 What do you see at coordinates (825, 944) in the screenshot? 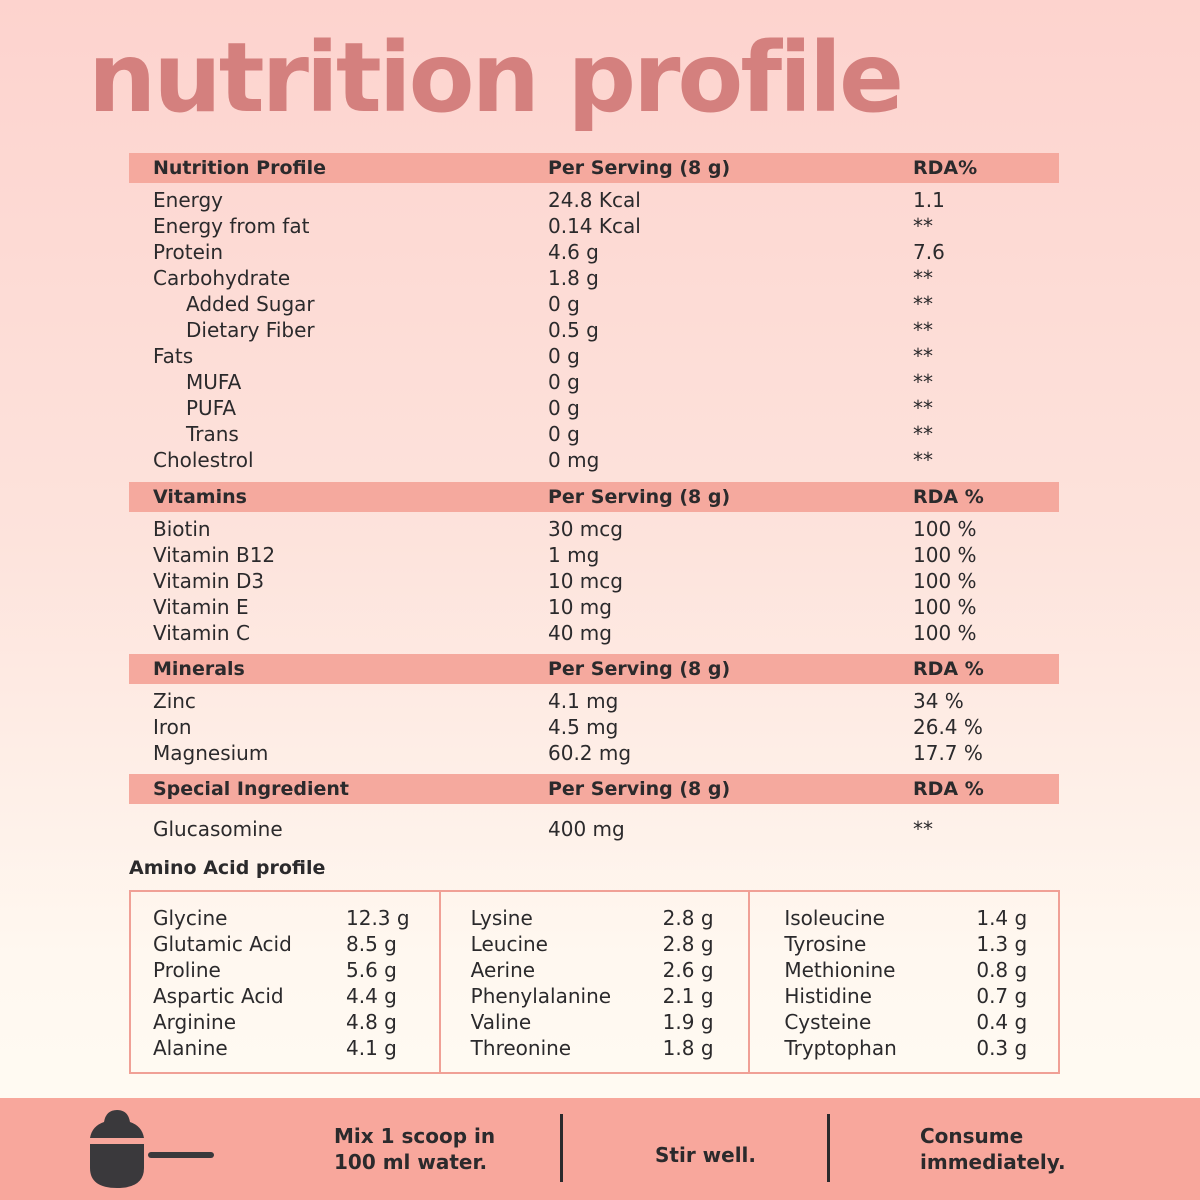
I see `amino-name: Tyrosine` at bounding box center [825, 944].